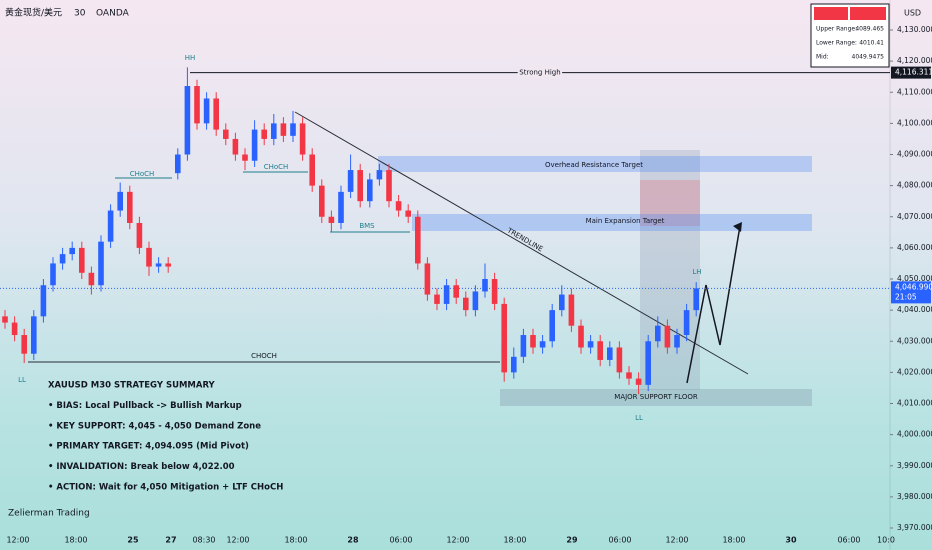  Describe the element at coordinates (713, 304) in the screenshot. I see `projection-arrow` at that location.